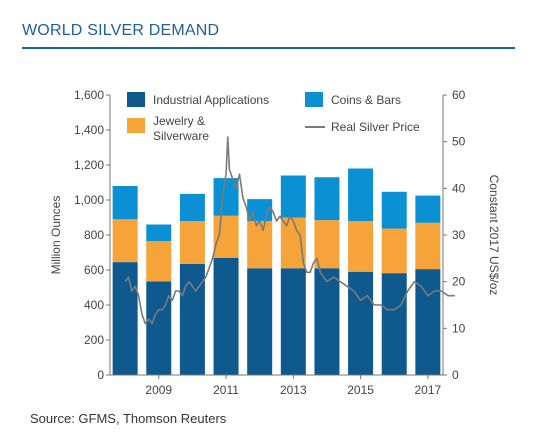 The width and height of the screenshot is (550, 435). What do you see at coordinates (459, 142) in the screenshot?
I see `right-tick-label: 50` at bounding box center [459, 142].